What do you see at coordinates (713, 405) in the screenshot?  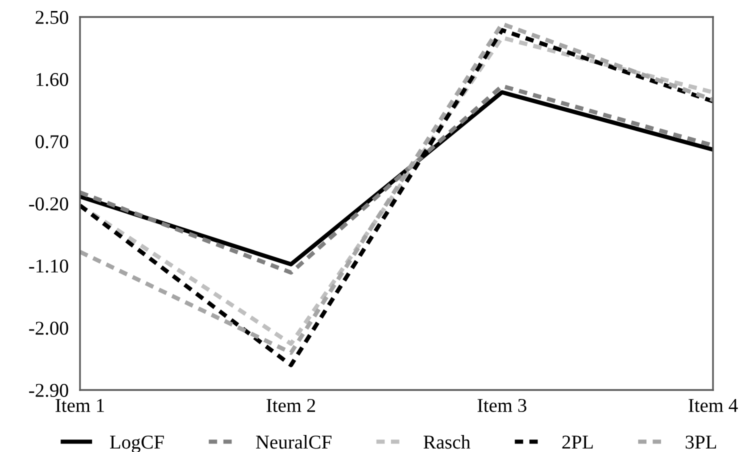 I see `x-tick-label: Item 4` at bounding box center [713, 405].